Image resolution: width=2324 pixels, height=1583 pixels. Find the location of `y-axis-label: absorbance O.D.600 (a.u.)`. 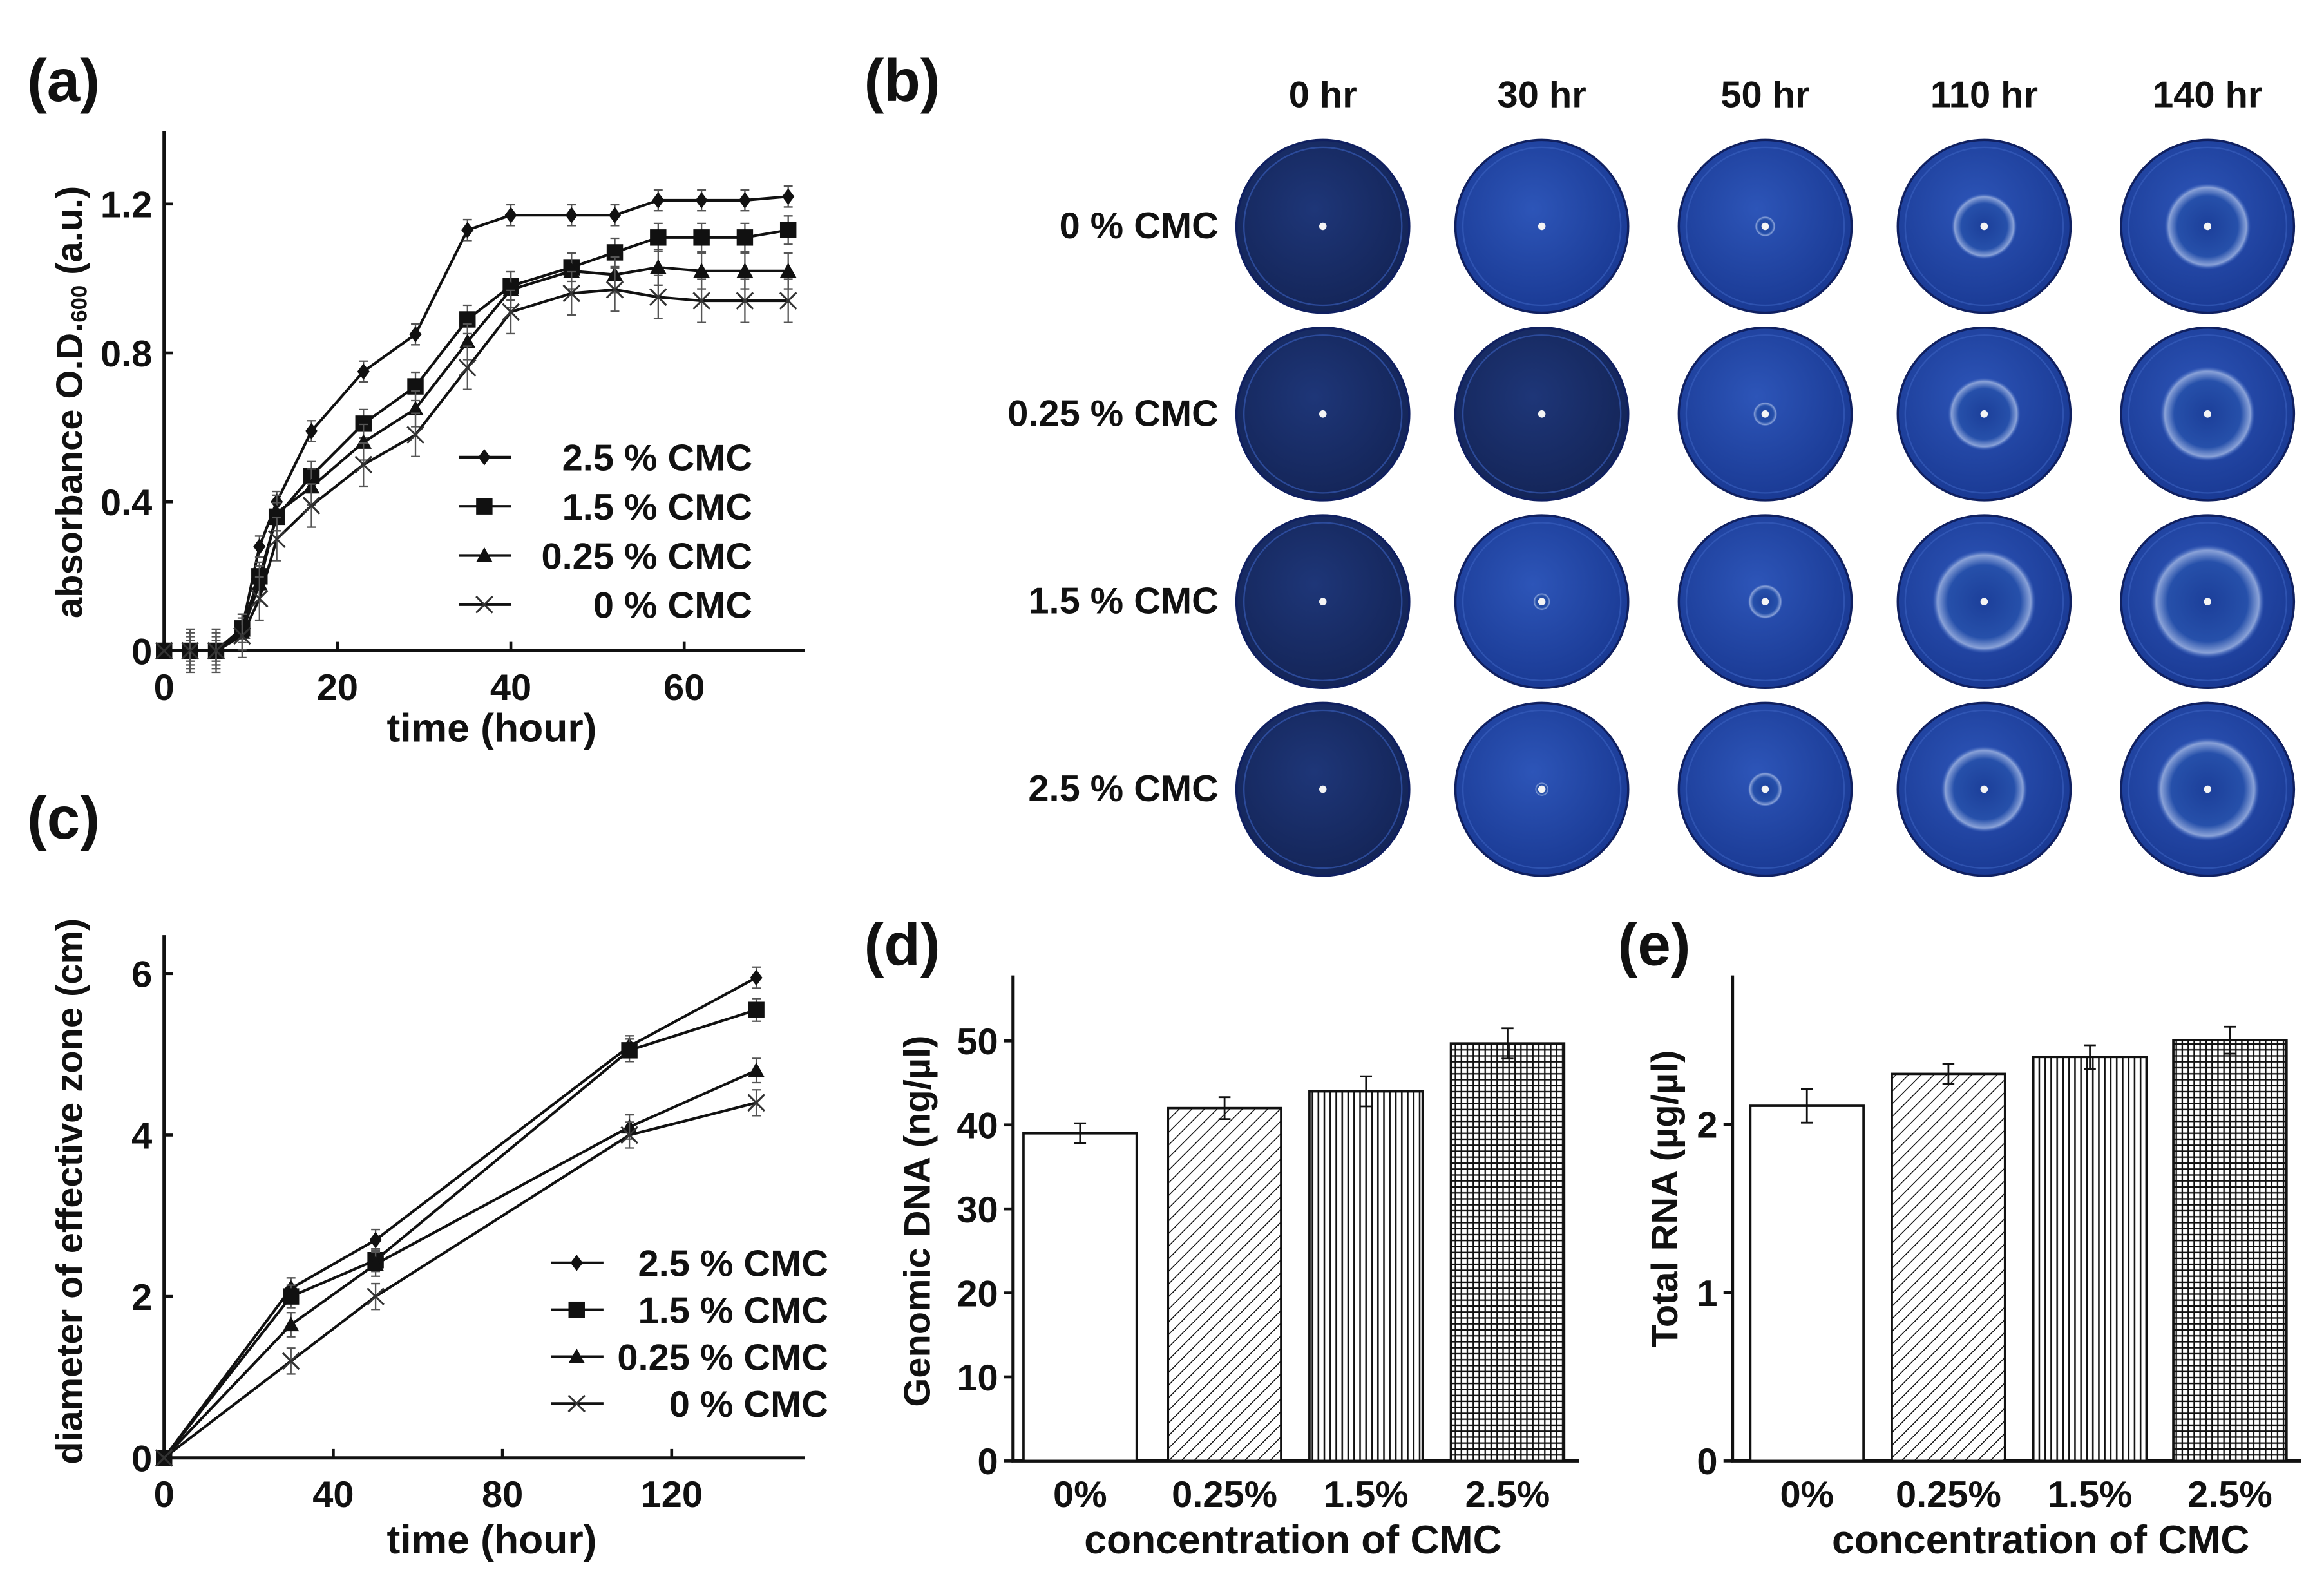

y-axis-label: absorbance O.D.600 (a.u.) is located at coordinates (71, 402).